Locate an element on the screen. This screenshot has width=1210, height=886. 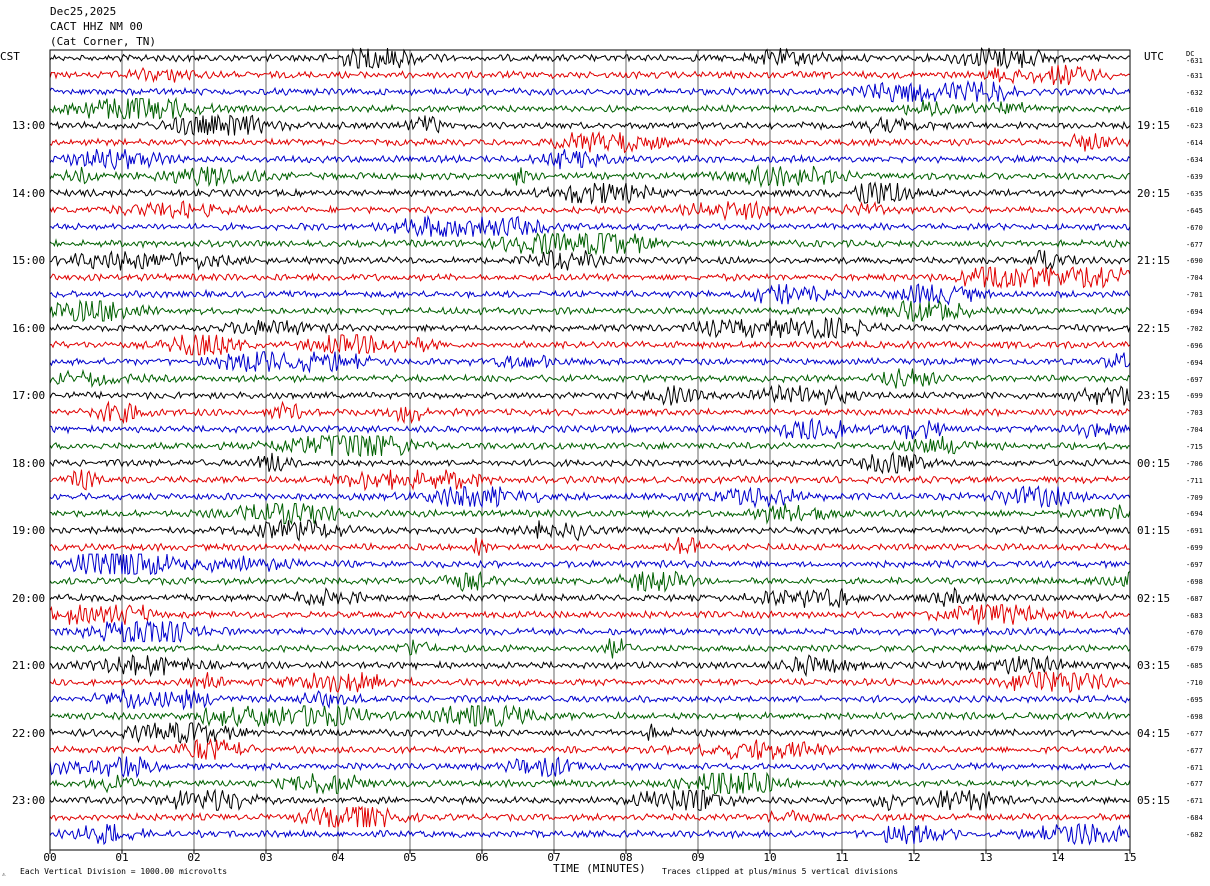
dc-offset-label: -639 is located at coordinates (1194, 177).